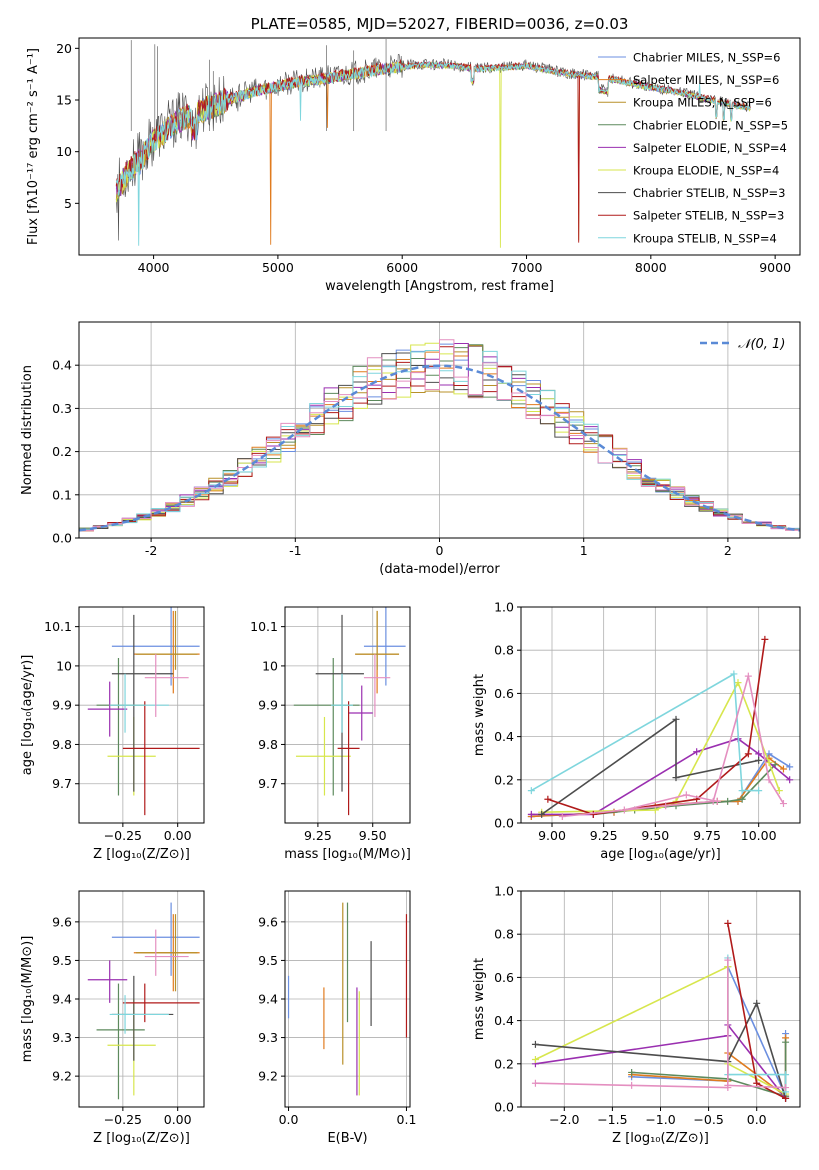 This screenshot has height=1170, width=819. What do you see at coordinates (761, 344) in the screenshot?
I see `legend-label: 𝒩(0, 1)` at bounding box center [761, 344].